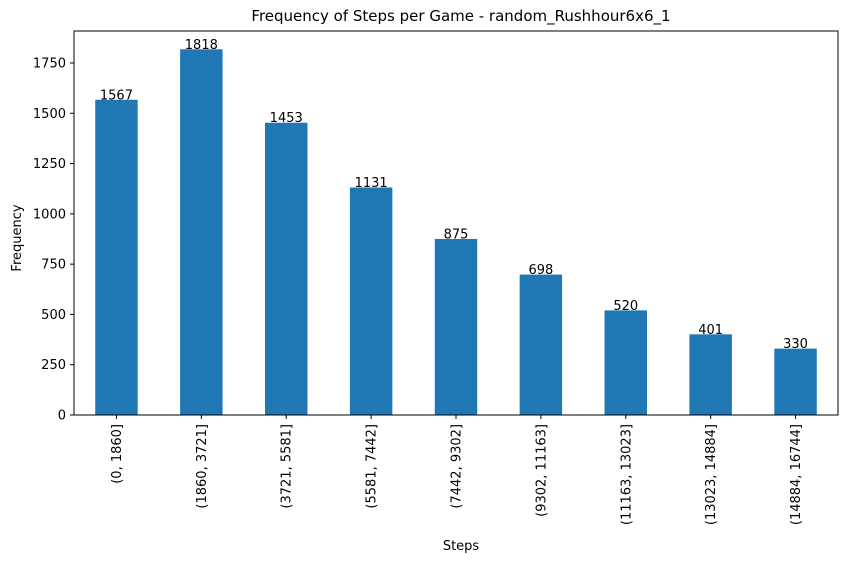 The height and width of the screenshot is (567, 859). I want to click on x-tick-label-0: (0, 1860], so click(117, 454).